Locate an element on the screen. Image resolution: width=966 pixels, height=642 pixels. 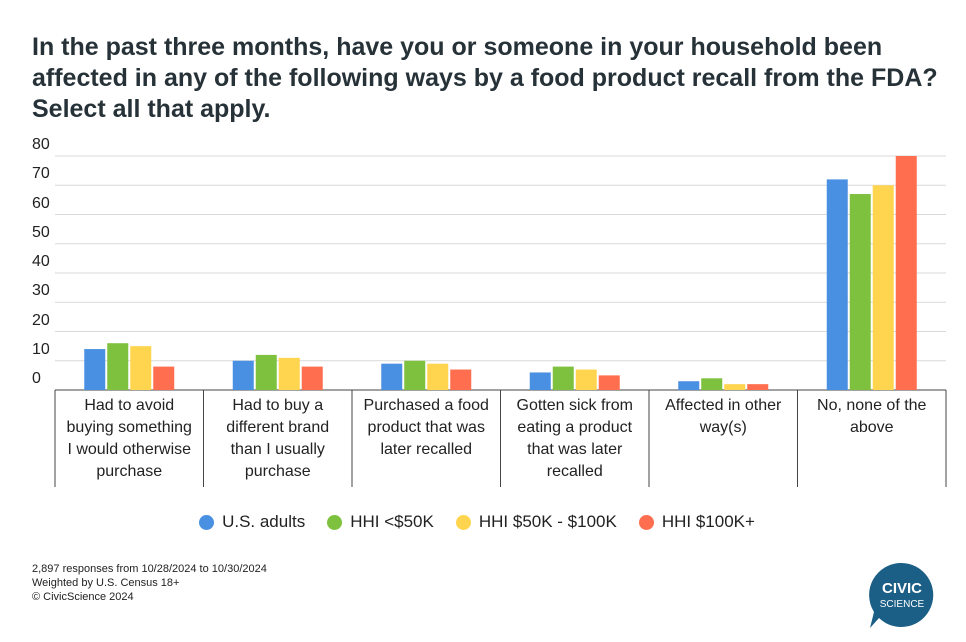
category-label-line: that was later is located at coordinates (575, 449).